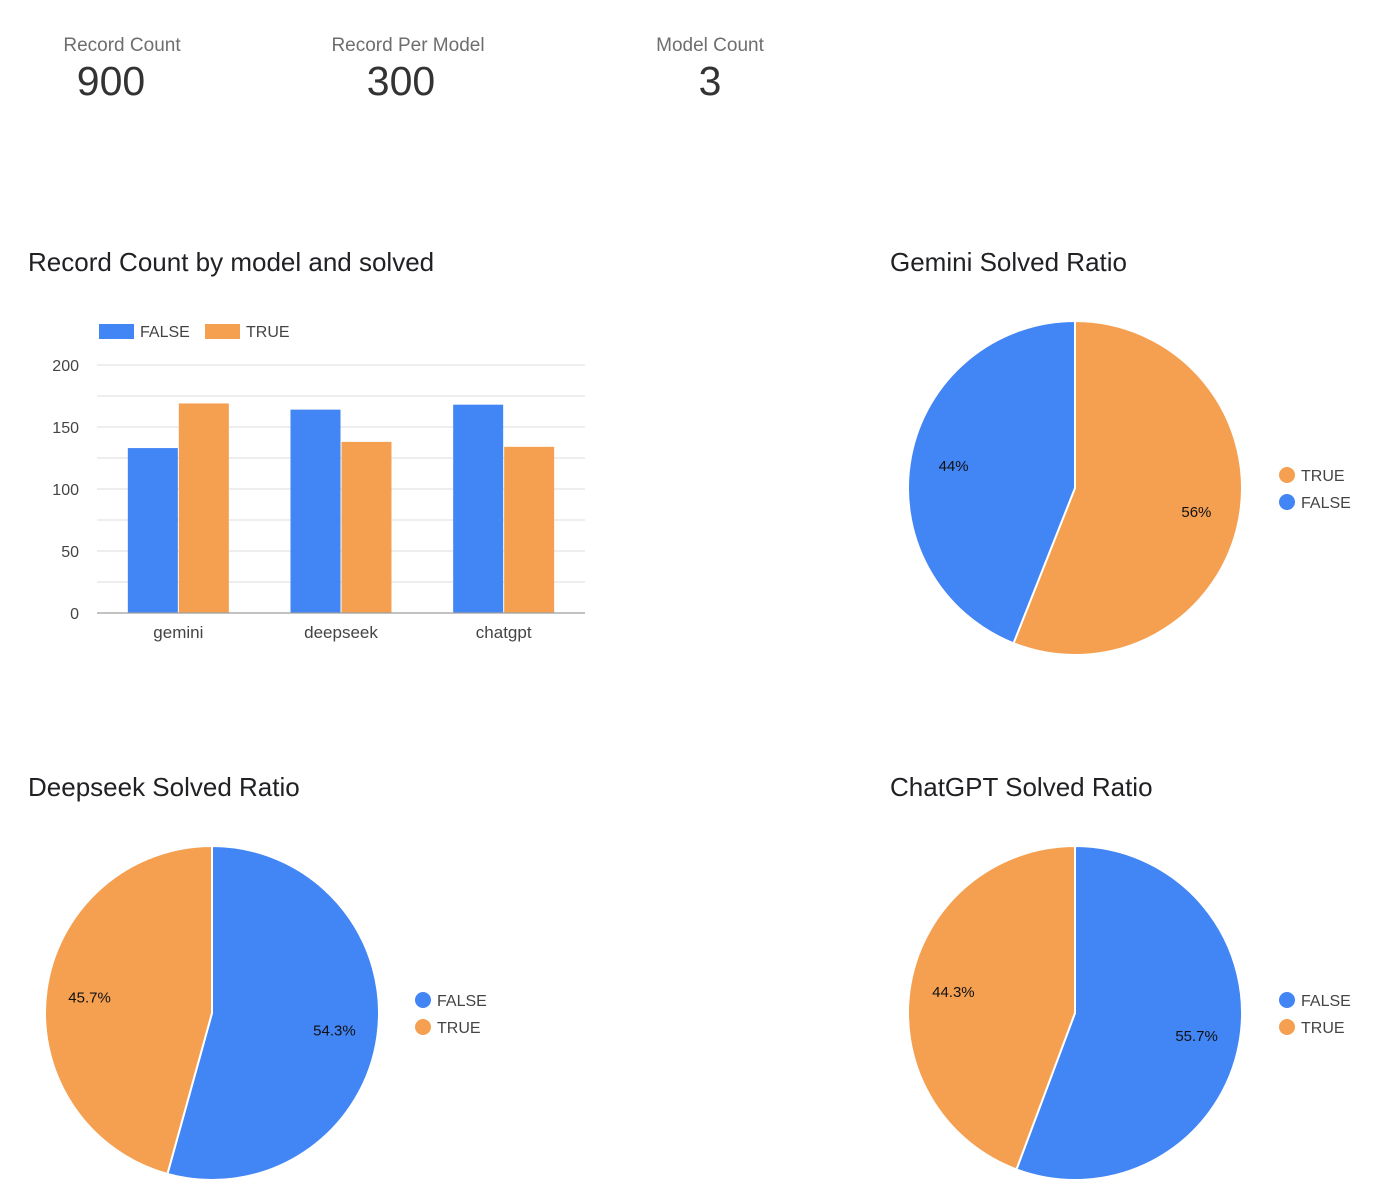 The width and height of the screenshot is (1379, 1187). I want to click on y-tick-label: 100, so click(65, 490).